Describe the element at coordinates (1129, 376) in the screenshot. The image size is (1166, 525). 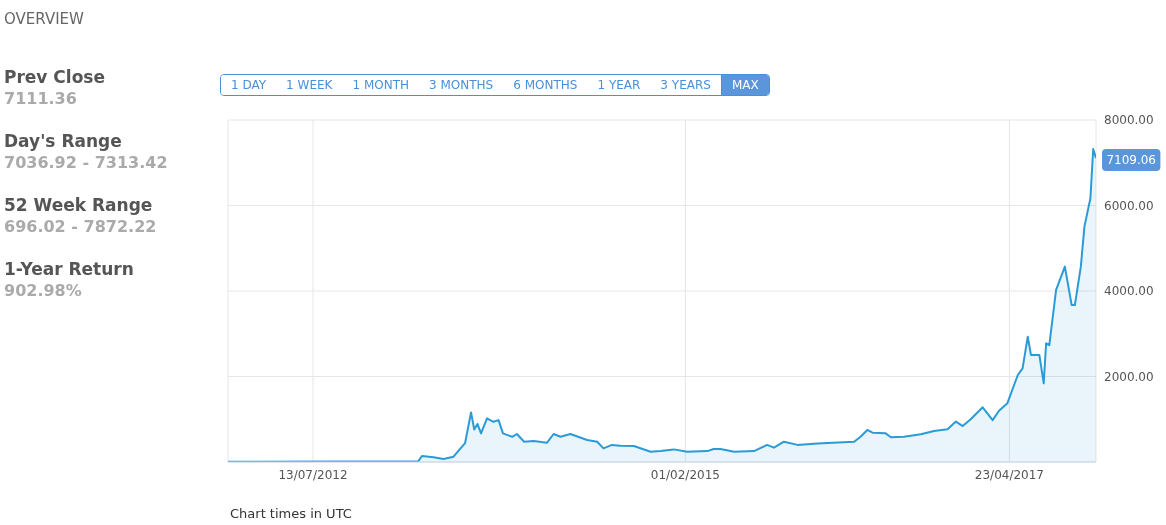
I see `y-tick-label: 2000.00` at that location.